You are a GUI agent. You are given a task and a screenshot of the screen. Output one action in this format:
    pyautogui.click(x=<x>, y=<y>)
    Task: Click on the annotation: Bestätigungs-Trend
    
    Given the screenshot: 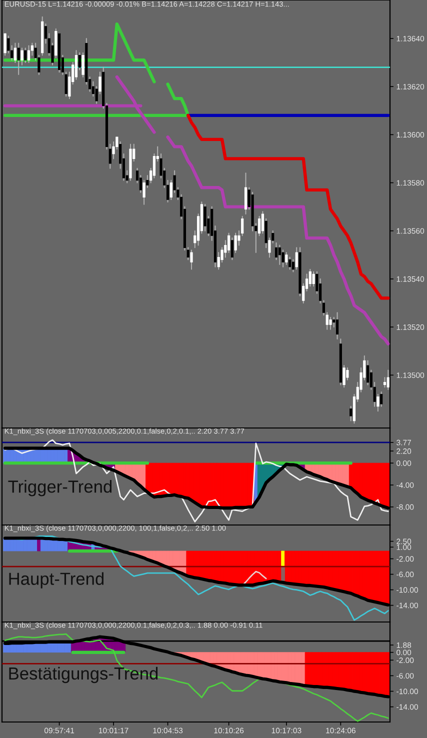 What is the action you would take?
    pyautogui.click(x=83, y=675)
    